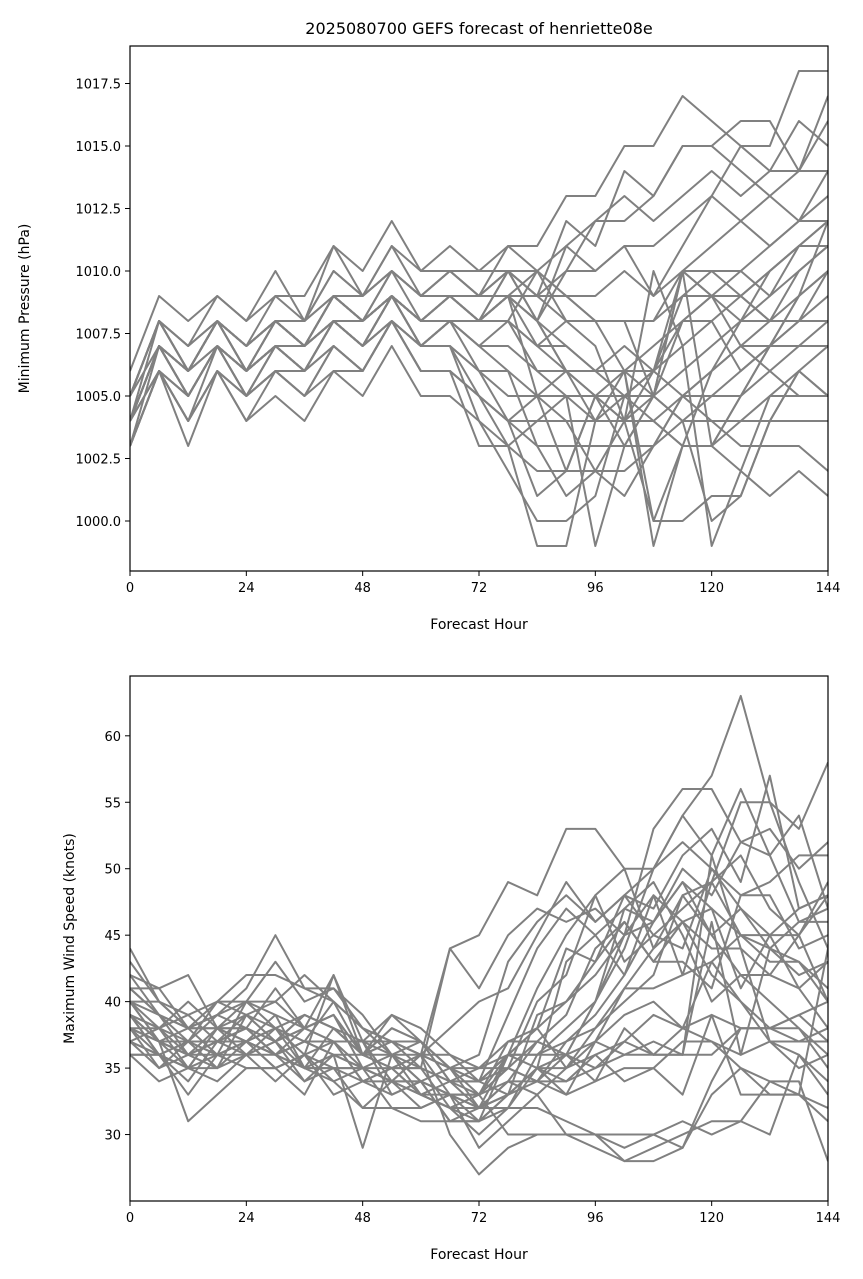  I want to click on wind-y-axis-label: Maximum Wind Speed (knots), so click(70, 938).